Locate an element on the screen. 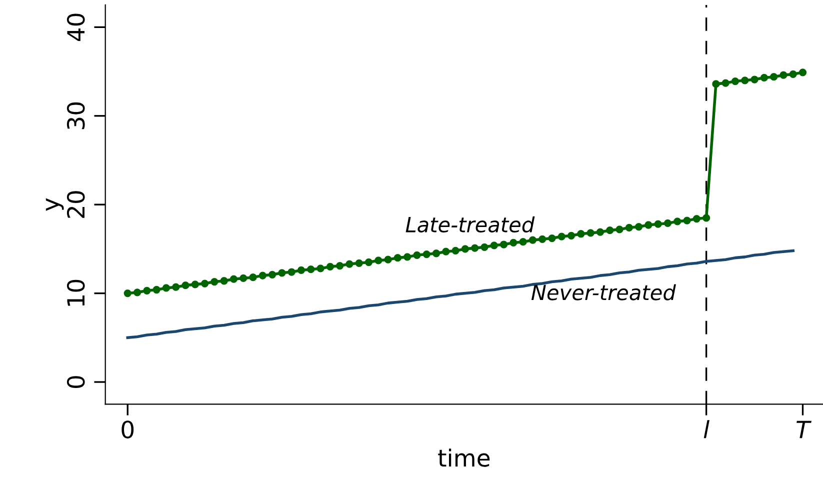  y-tick-label: 0 is located at coordinates (75, 382).